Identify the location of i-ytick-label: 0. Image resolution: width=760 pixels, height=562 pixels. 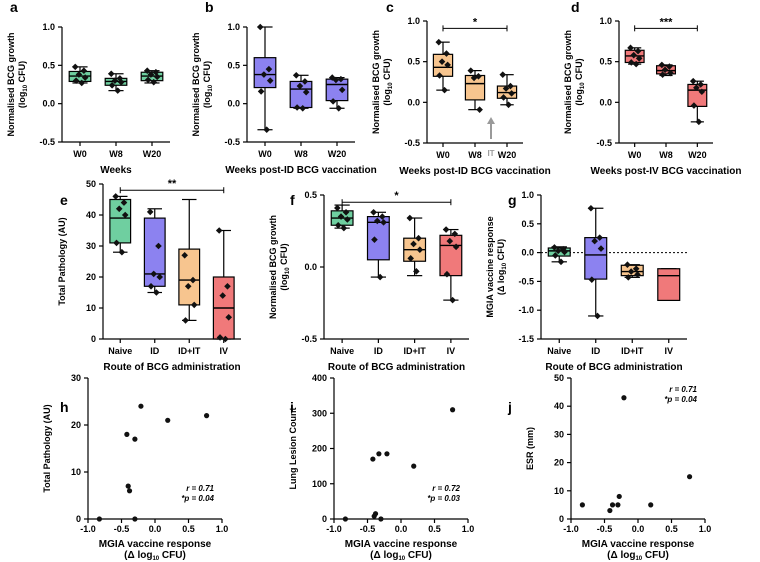
(324, 519).